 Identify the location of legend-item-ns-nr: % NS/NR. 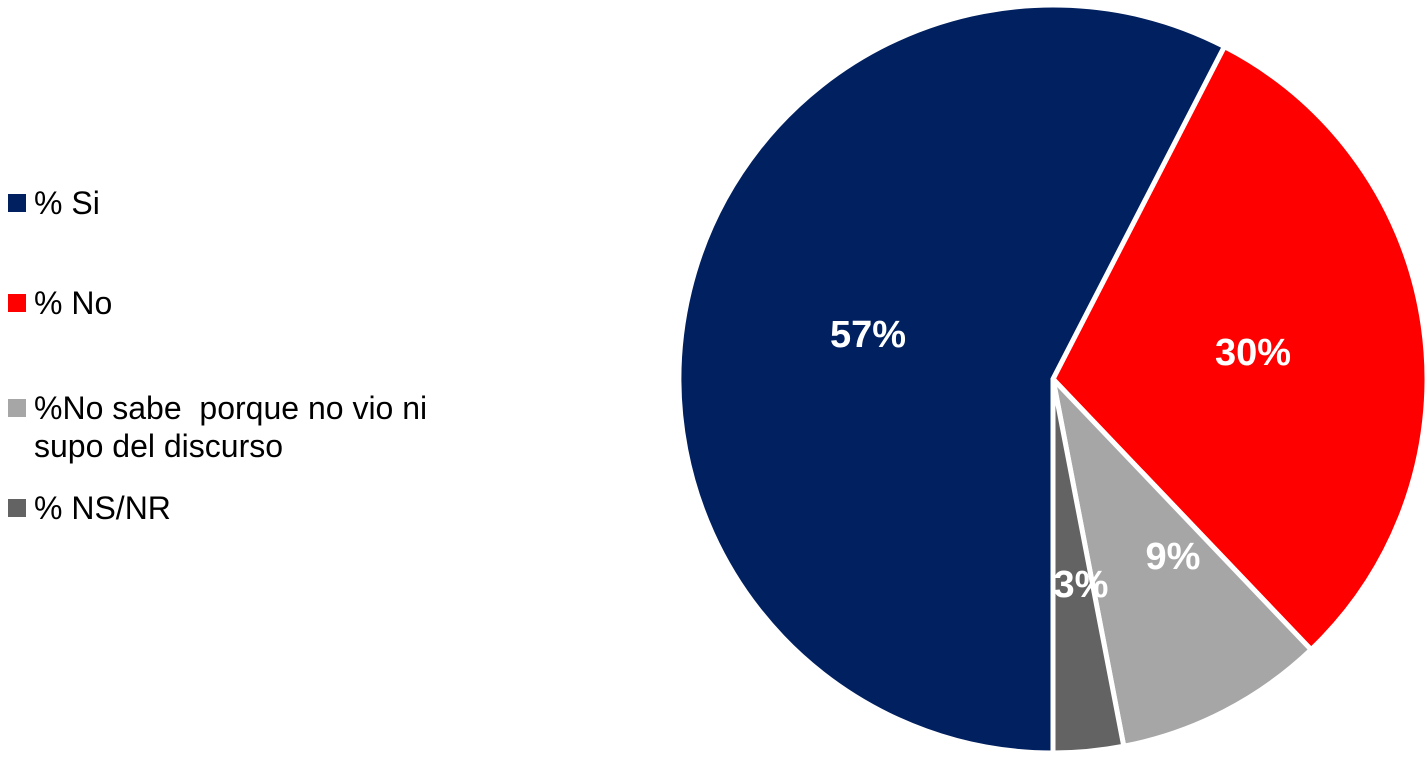
(89, 508).